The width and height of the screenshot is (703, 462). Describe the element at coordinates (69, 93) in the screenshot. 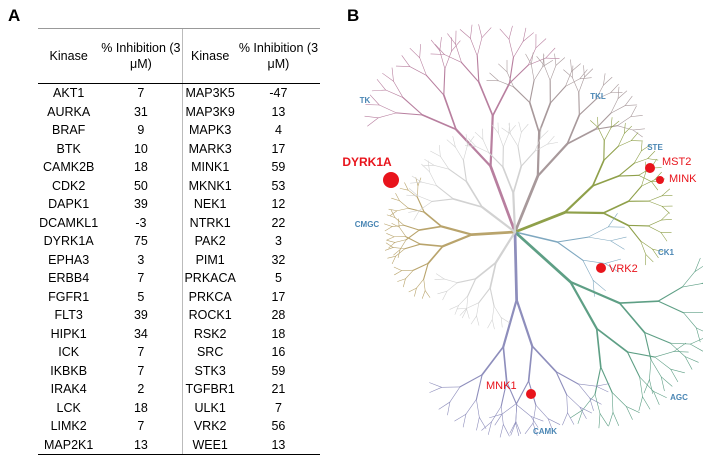

I see `table-cell: AKT1` at that location.